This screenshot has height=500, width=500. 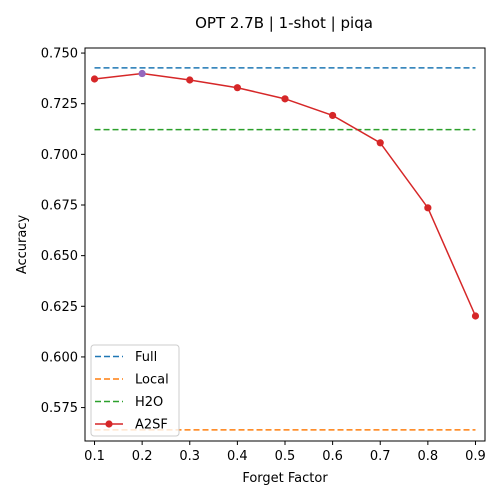 I want to click on y-axis: 0.575 0.600 0.625 0.650 0.675 0.700 0.725 0.750, so click(x=63, y=231).